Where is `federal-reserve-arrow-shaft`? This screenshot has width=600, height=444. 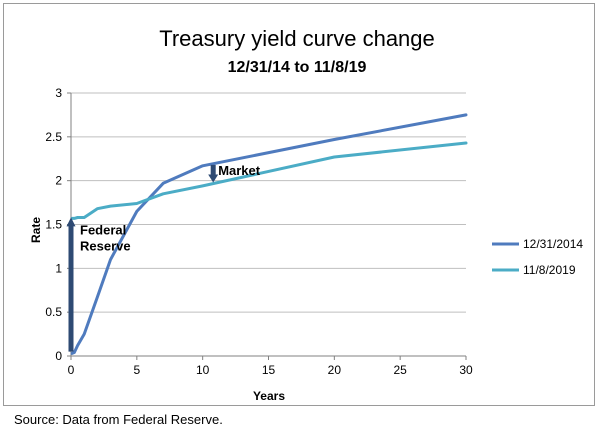 federal-reserve-arrow-shaft is located at coordinates (71, 288).